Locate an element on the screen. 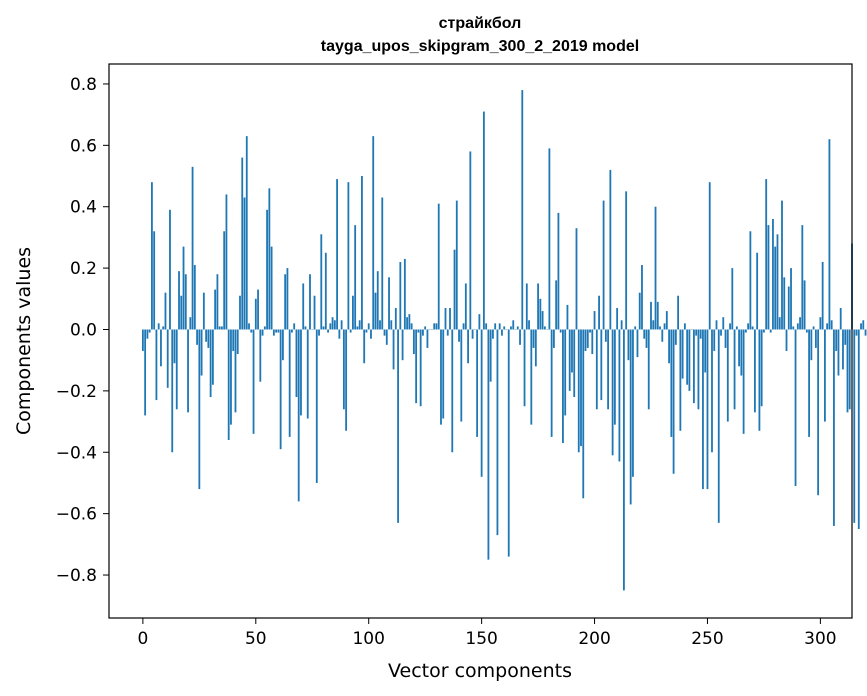  x-tick-label: 200 is located at coordinates (594, 639).